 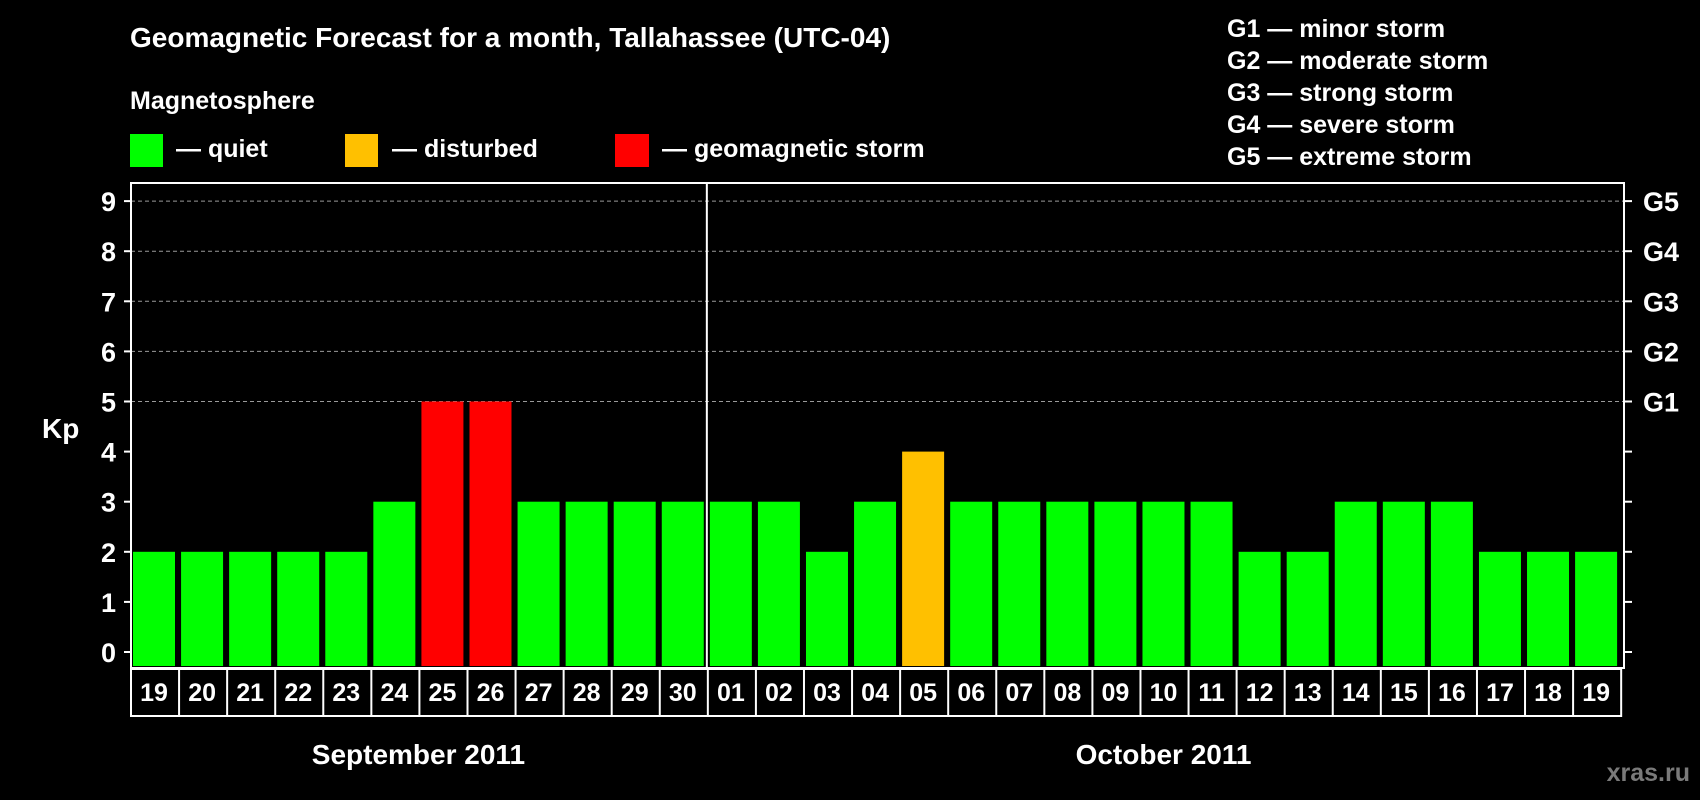 I want to click on y-tick-label: 0, so click(x=108, y=653).